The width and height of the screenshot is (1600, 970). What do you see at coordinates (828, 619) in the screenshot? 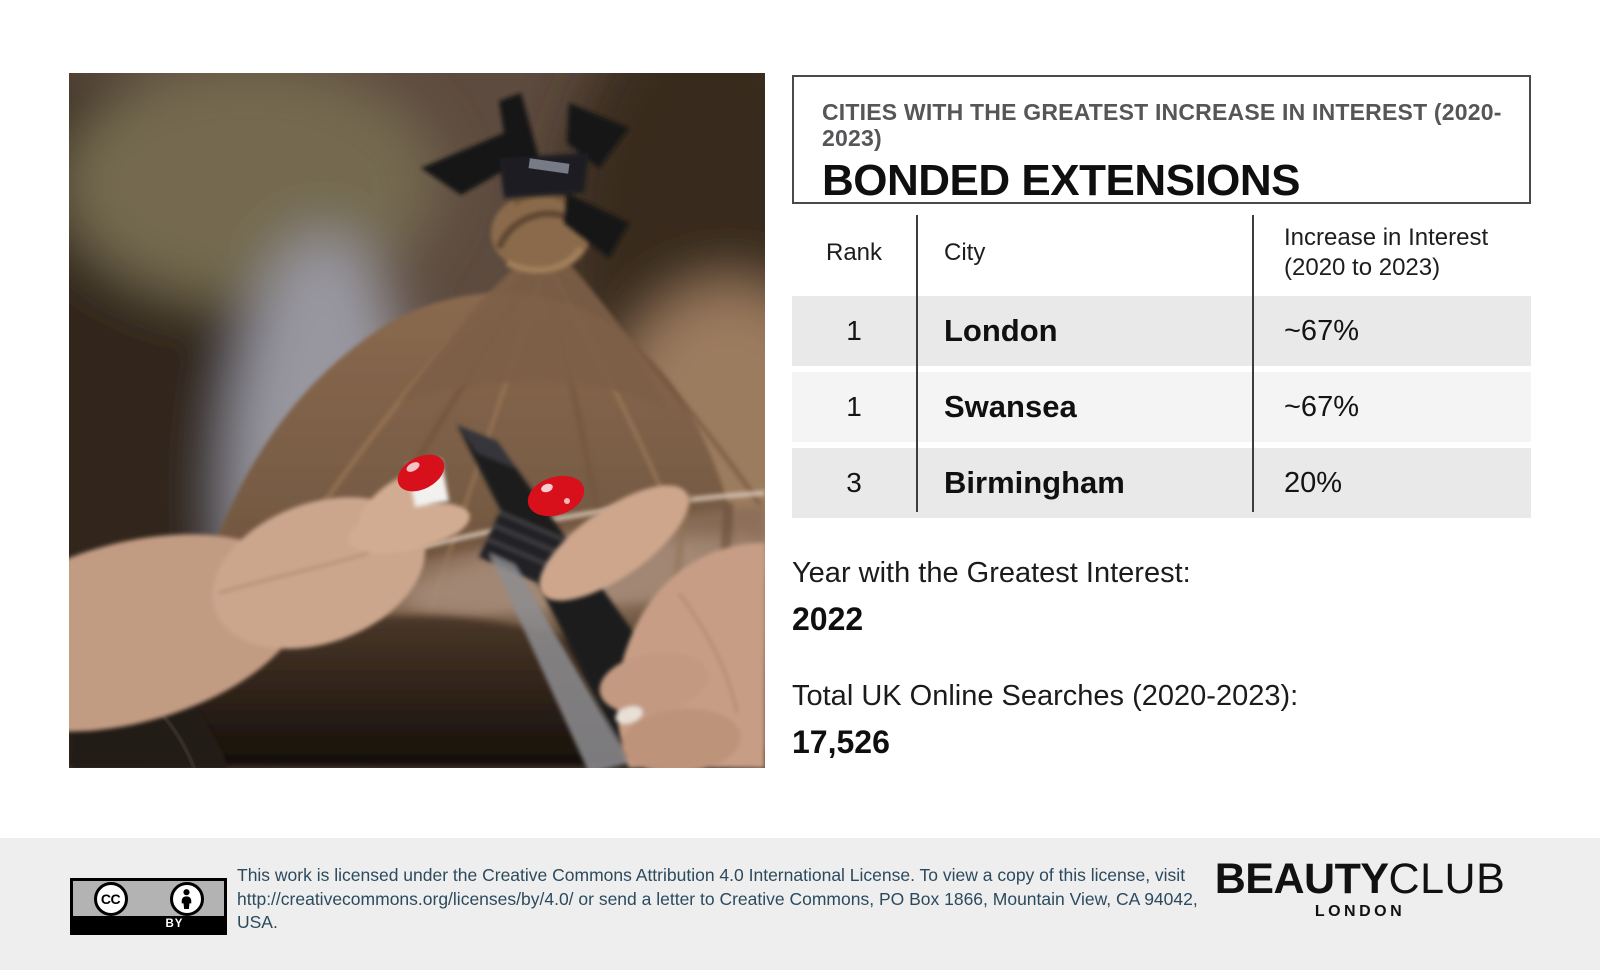
I see `stat-value: 2022` at bounding box center [828, 619].